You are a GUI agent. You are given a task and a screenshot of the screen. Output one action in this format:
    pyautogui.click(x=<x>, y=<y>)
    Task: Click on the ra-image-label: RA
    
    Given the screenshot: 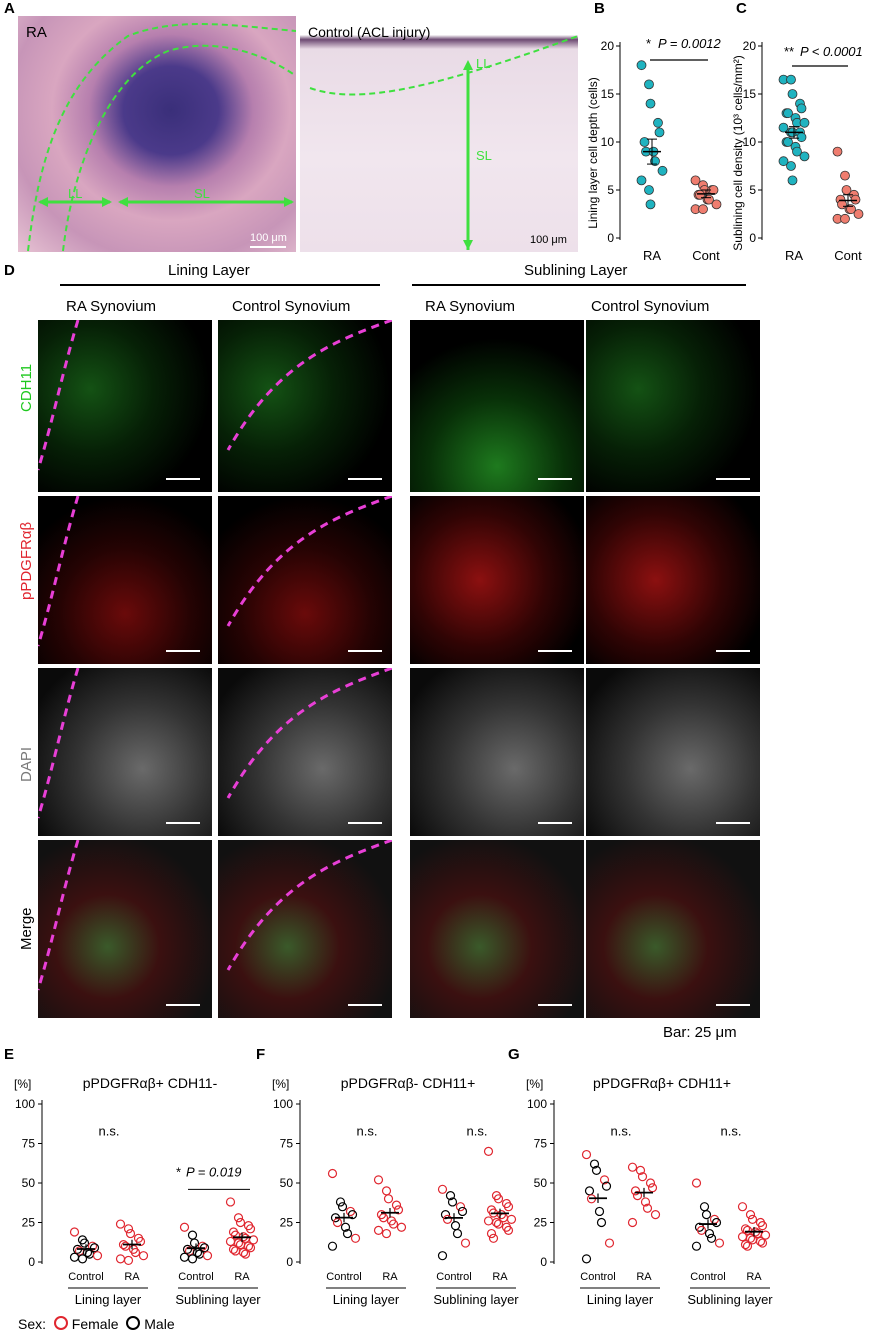 What is the action you would take?
    pyautogui.click(x=36, y=32)
    